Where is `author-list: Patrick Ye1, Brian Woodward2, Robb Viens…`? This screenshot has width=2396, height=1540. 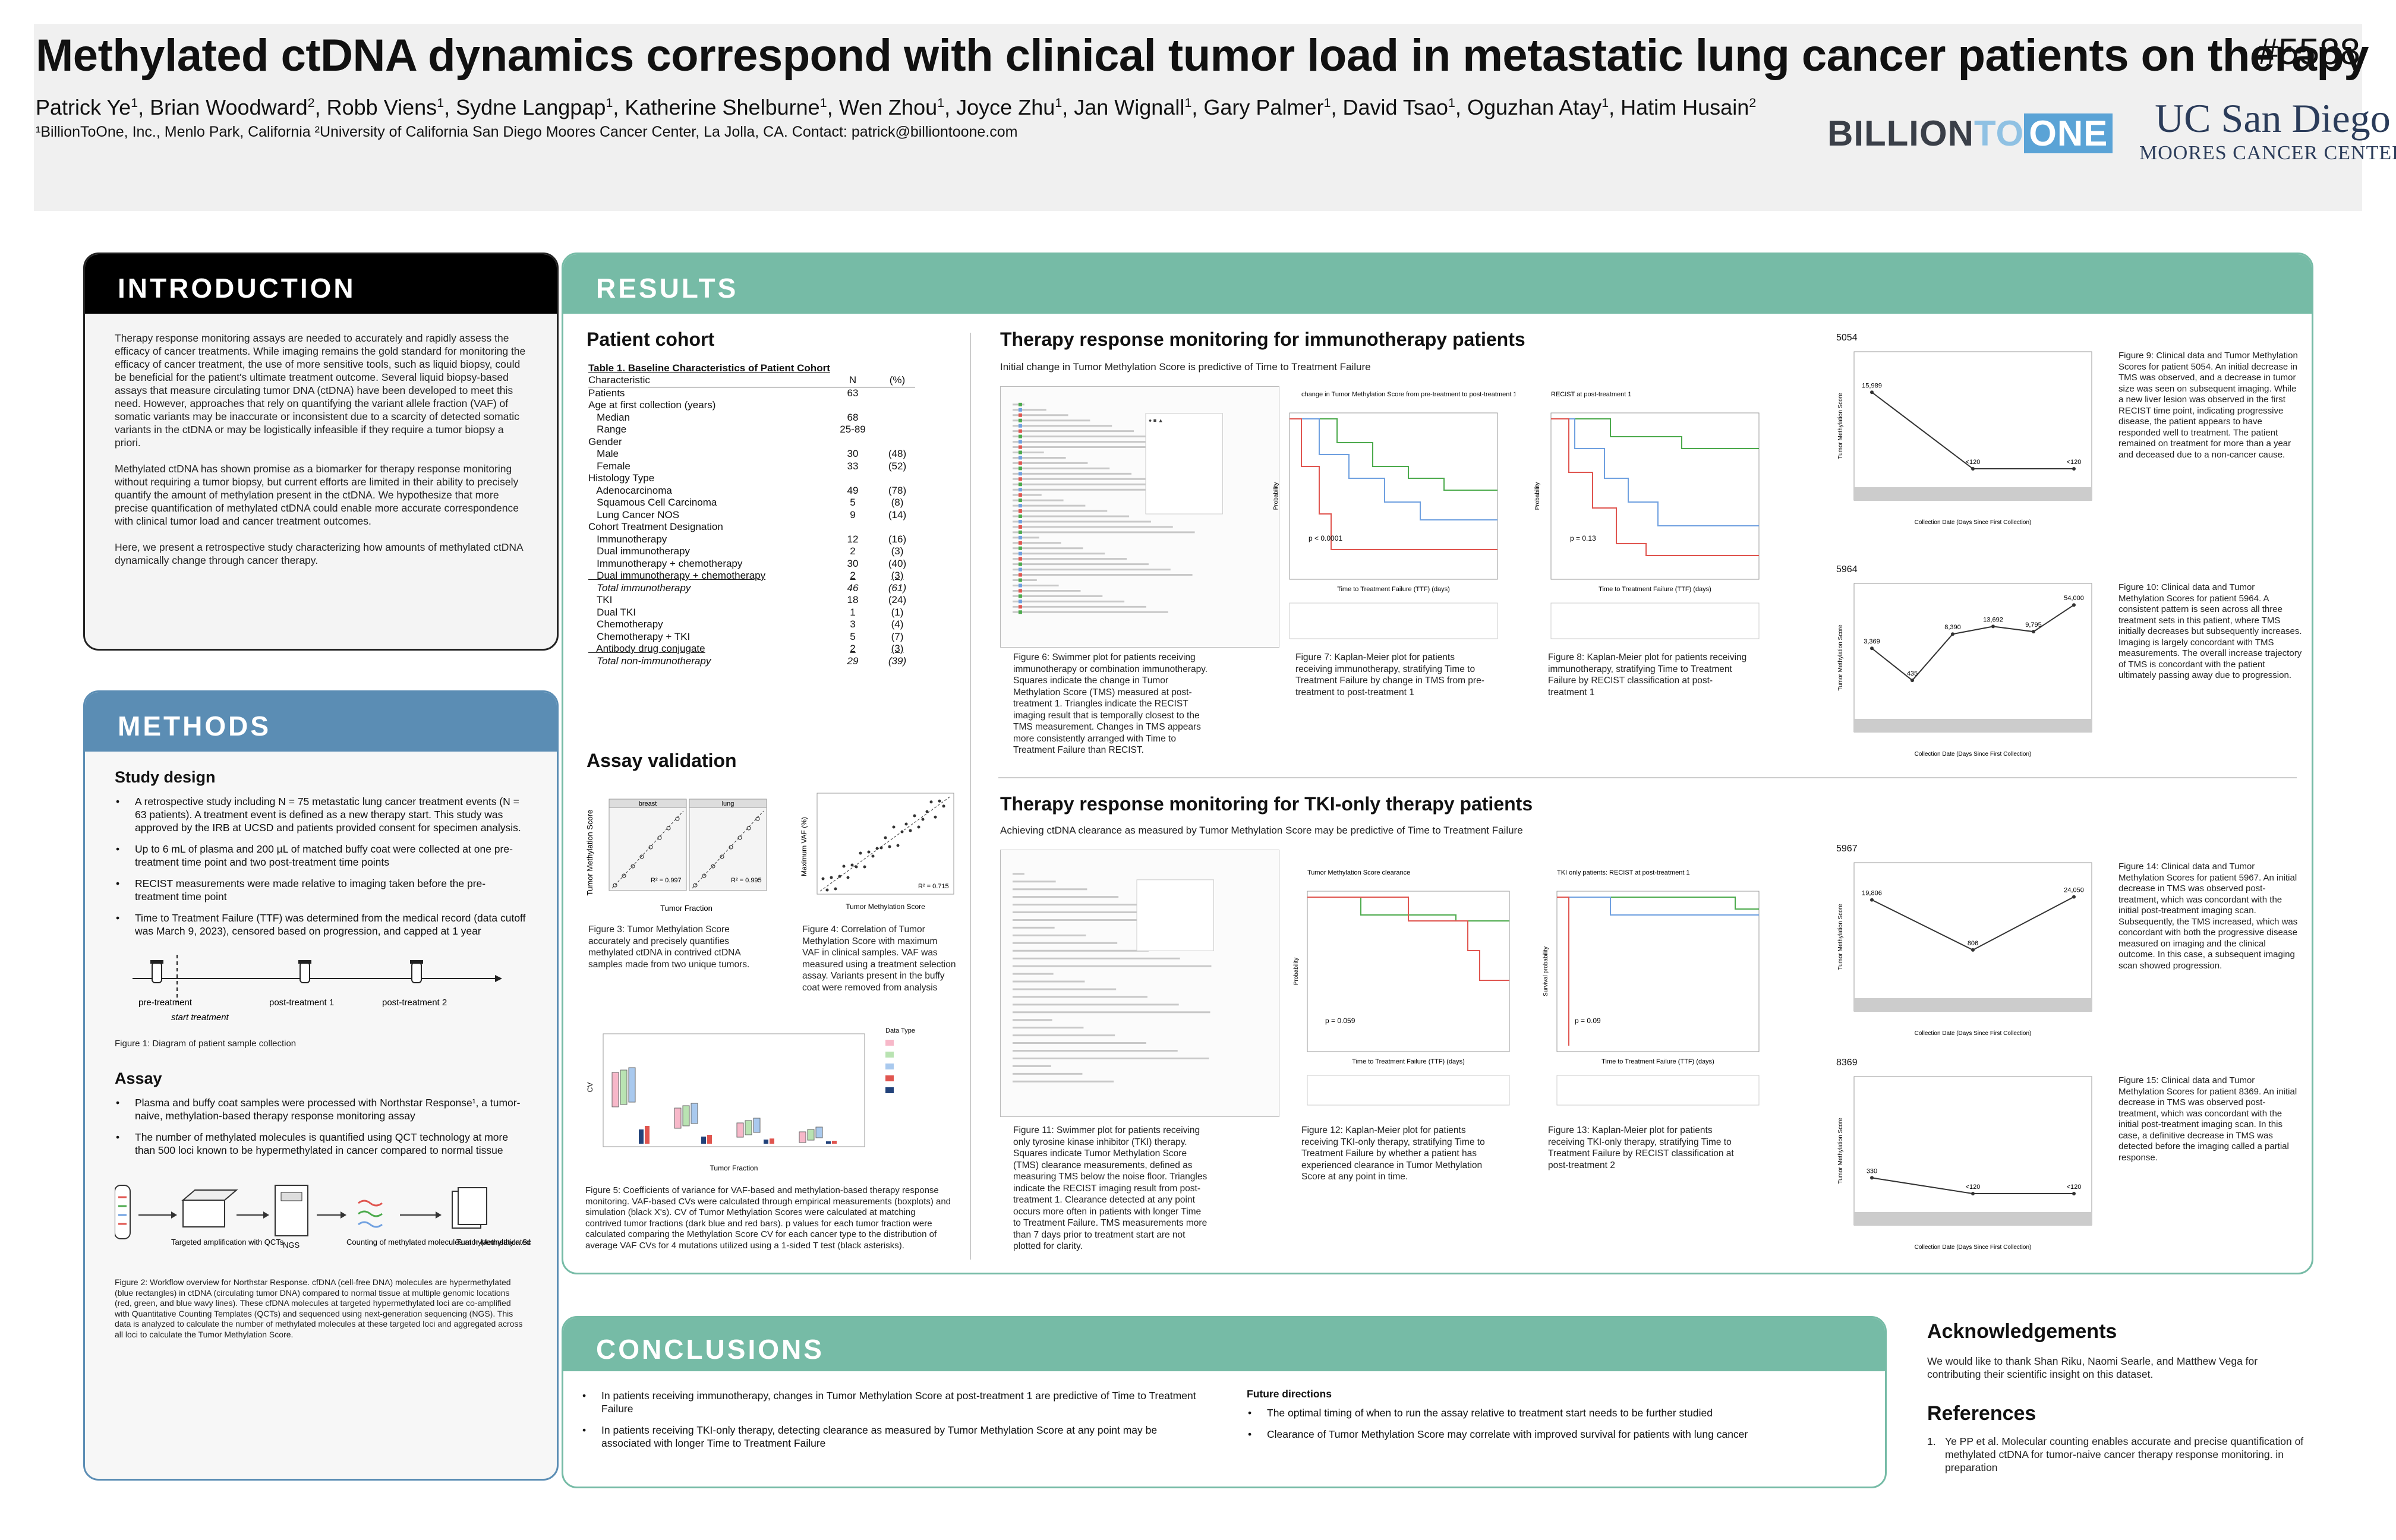
author-list: Patrick Ye1, Brian Woodward2, Robb Viens… is located at coordinates (896, 107).